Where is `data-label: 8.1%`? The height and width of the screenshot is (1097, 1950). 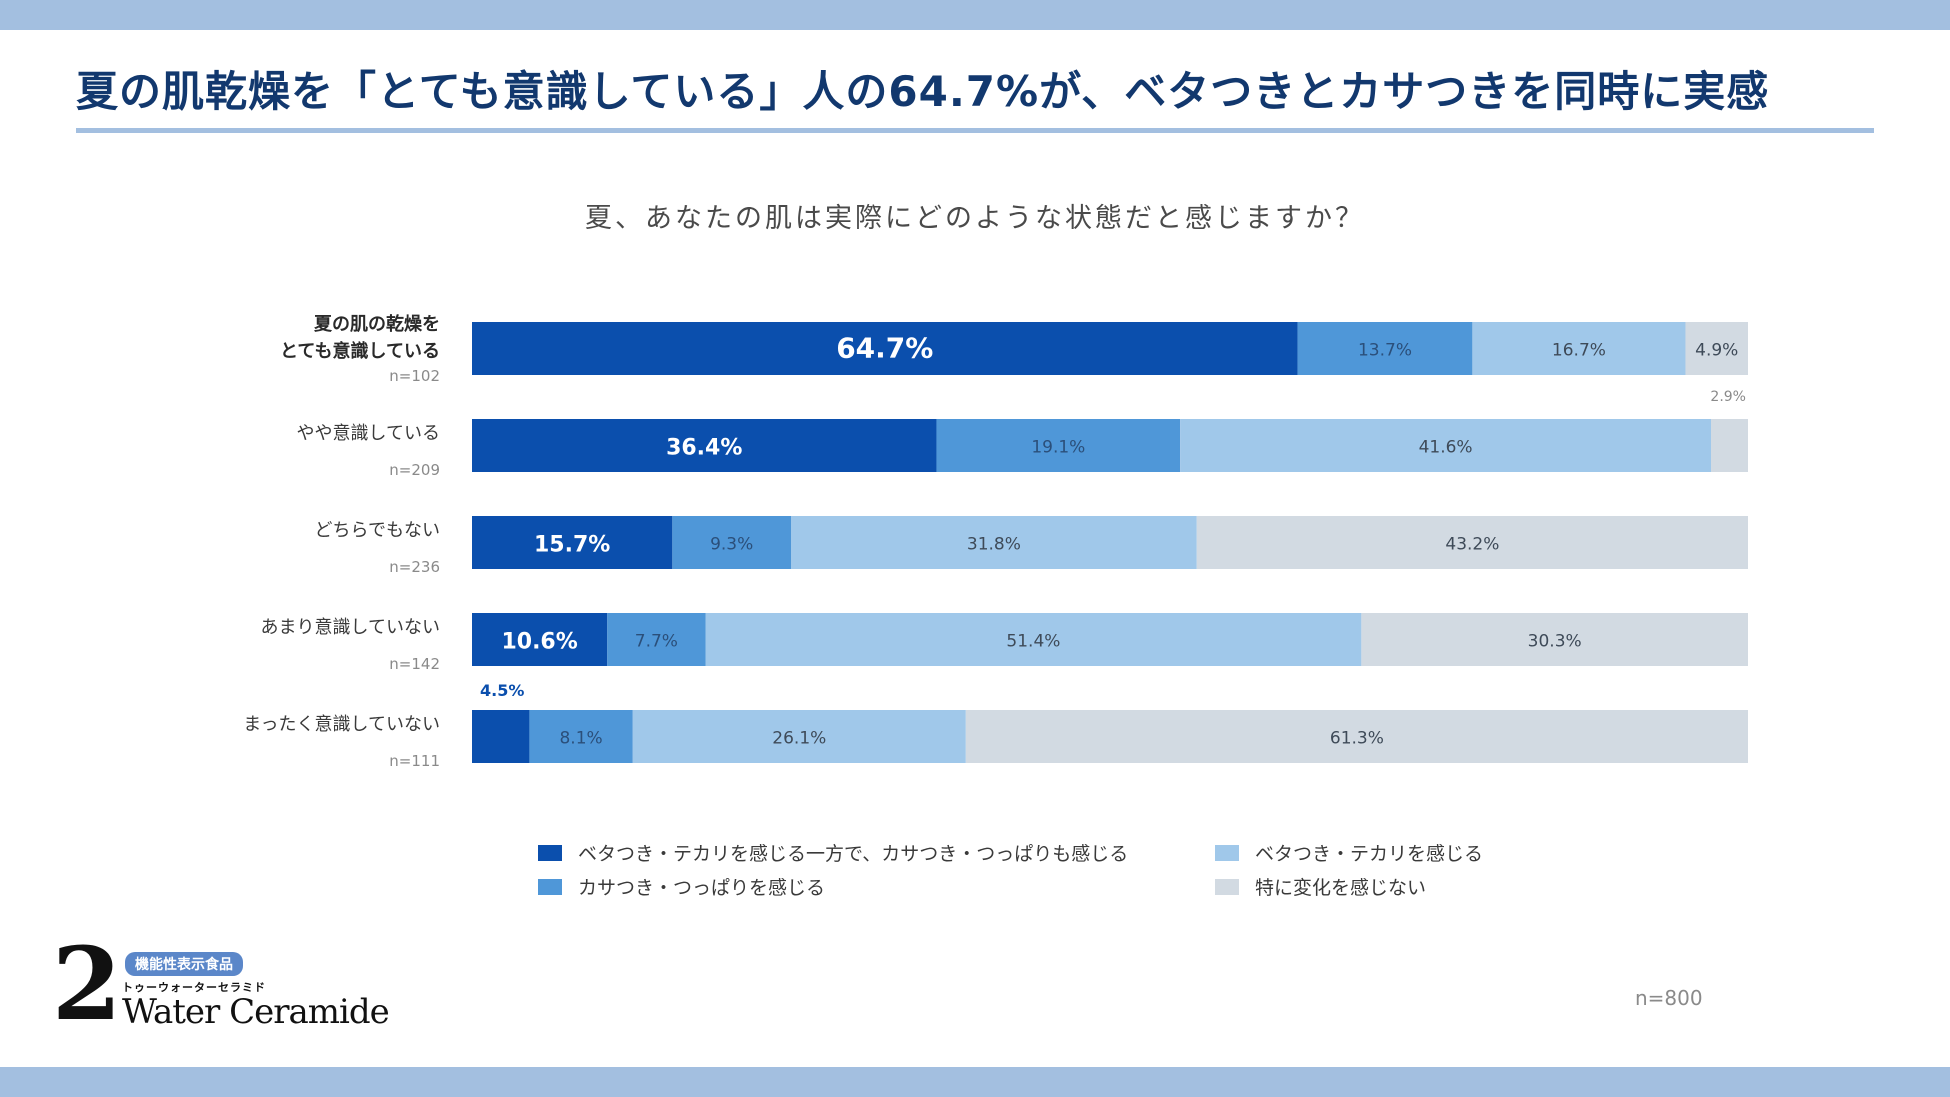
data-label: 8.1% is located at coordinates (580, 739).